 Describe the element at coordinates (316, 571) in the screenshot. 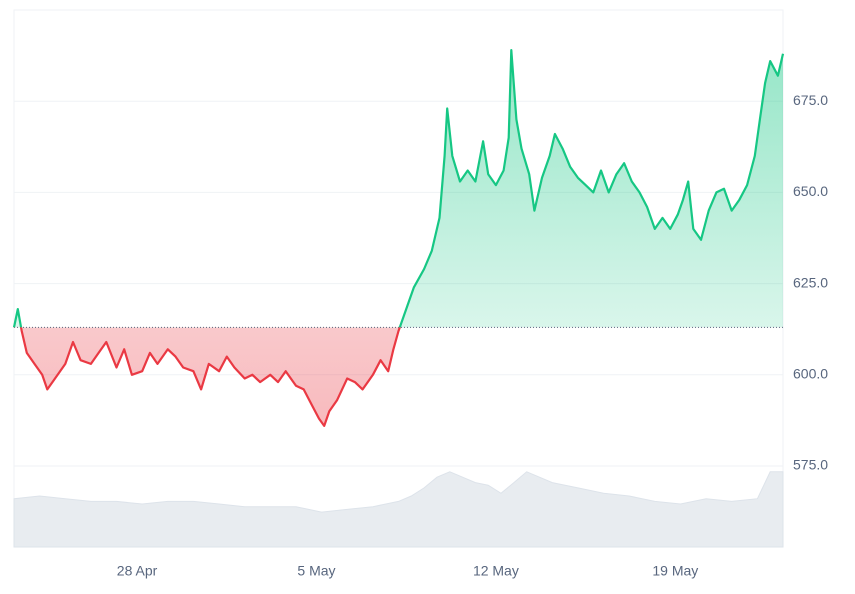

I see `x-tick-label: 5 May` at that location.